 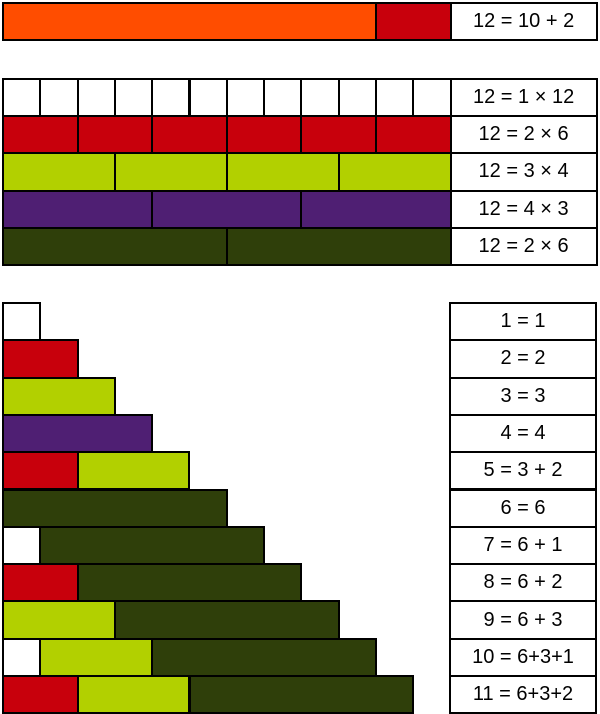 I want to click on equation-label-stair-7: 8 = 6 + 2, so click(x=523, y=583).